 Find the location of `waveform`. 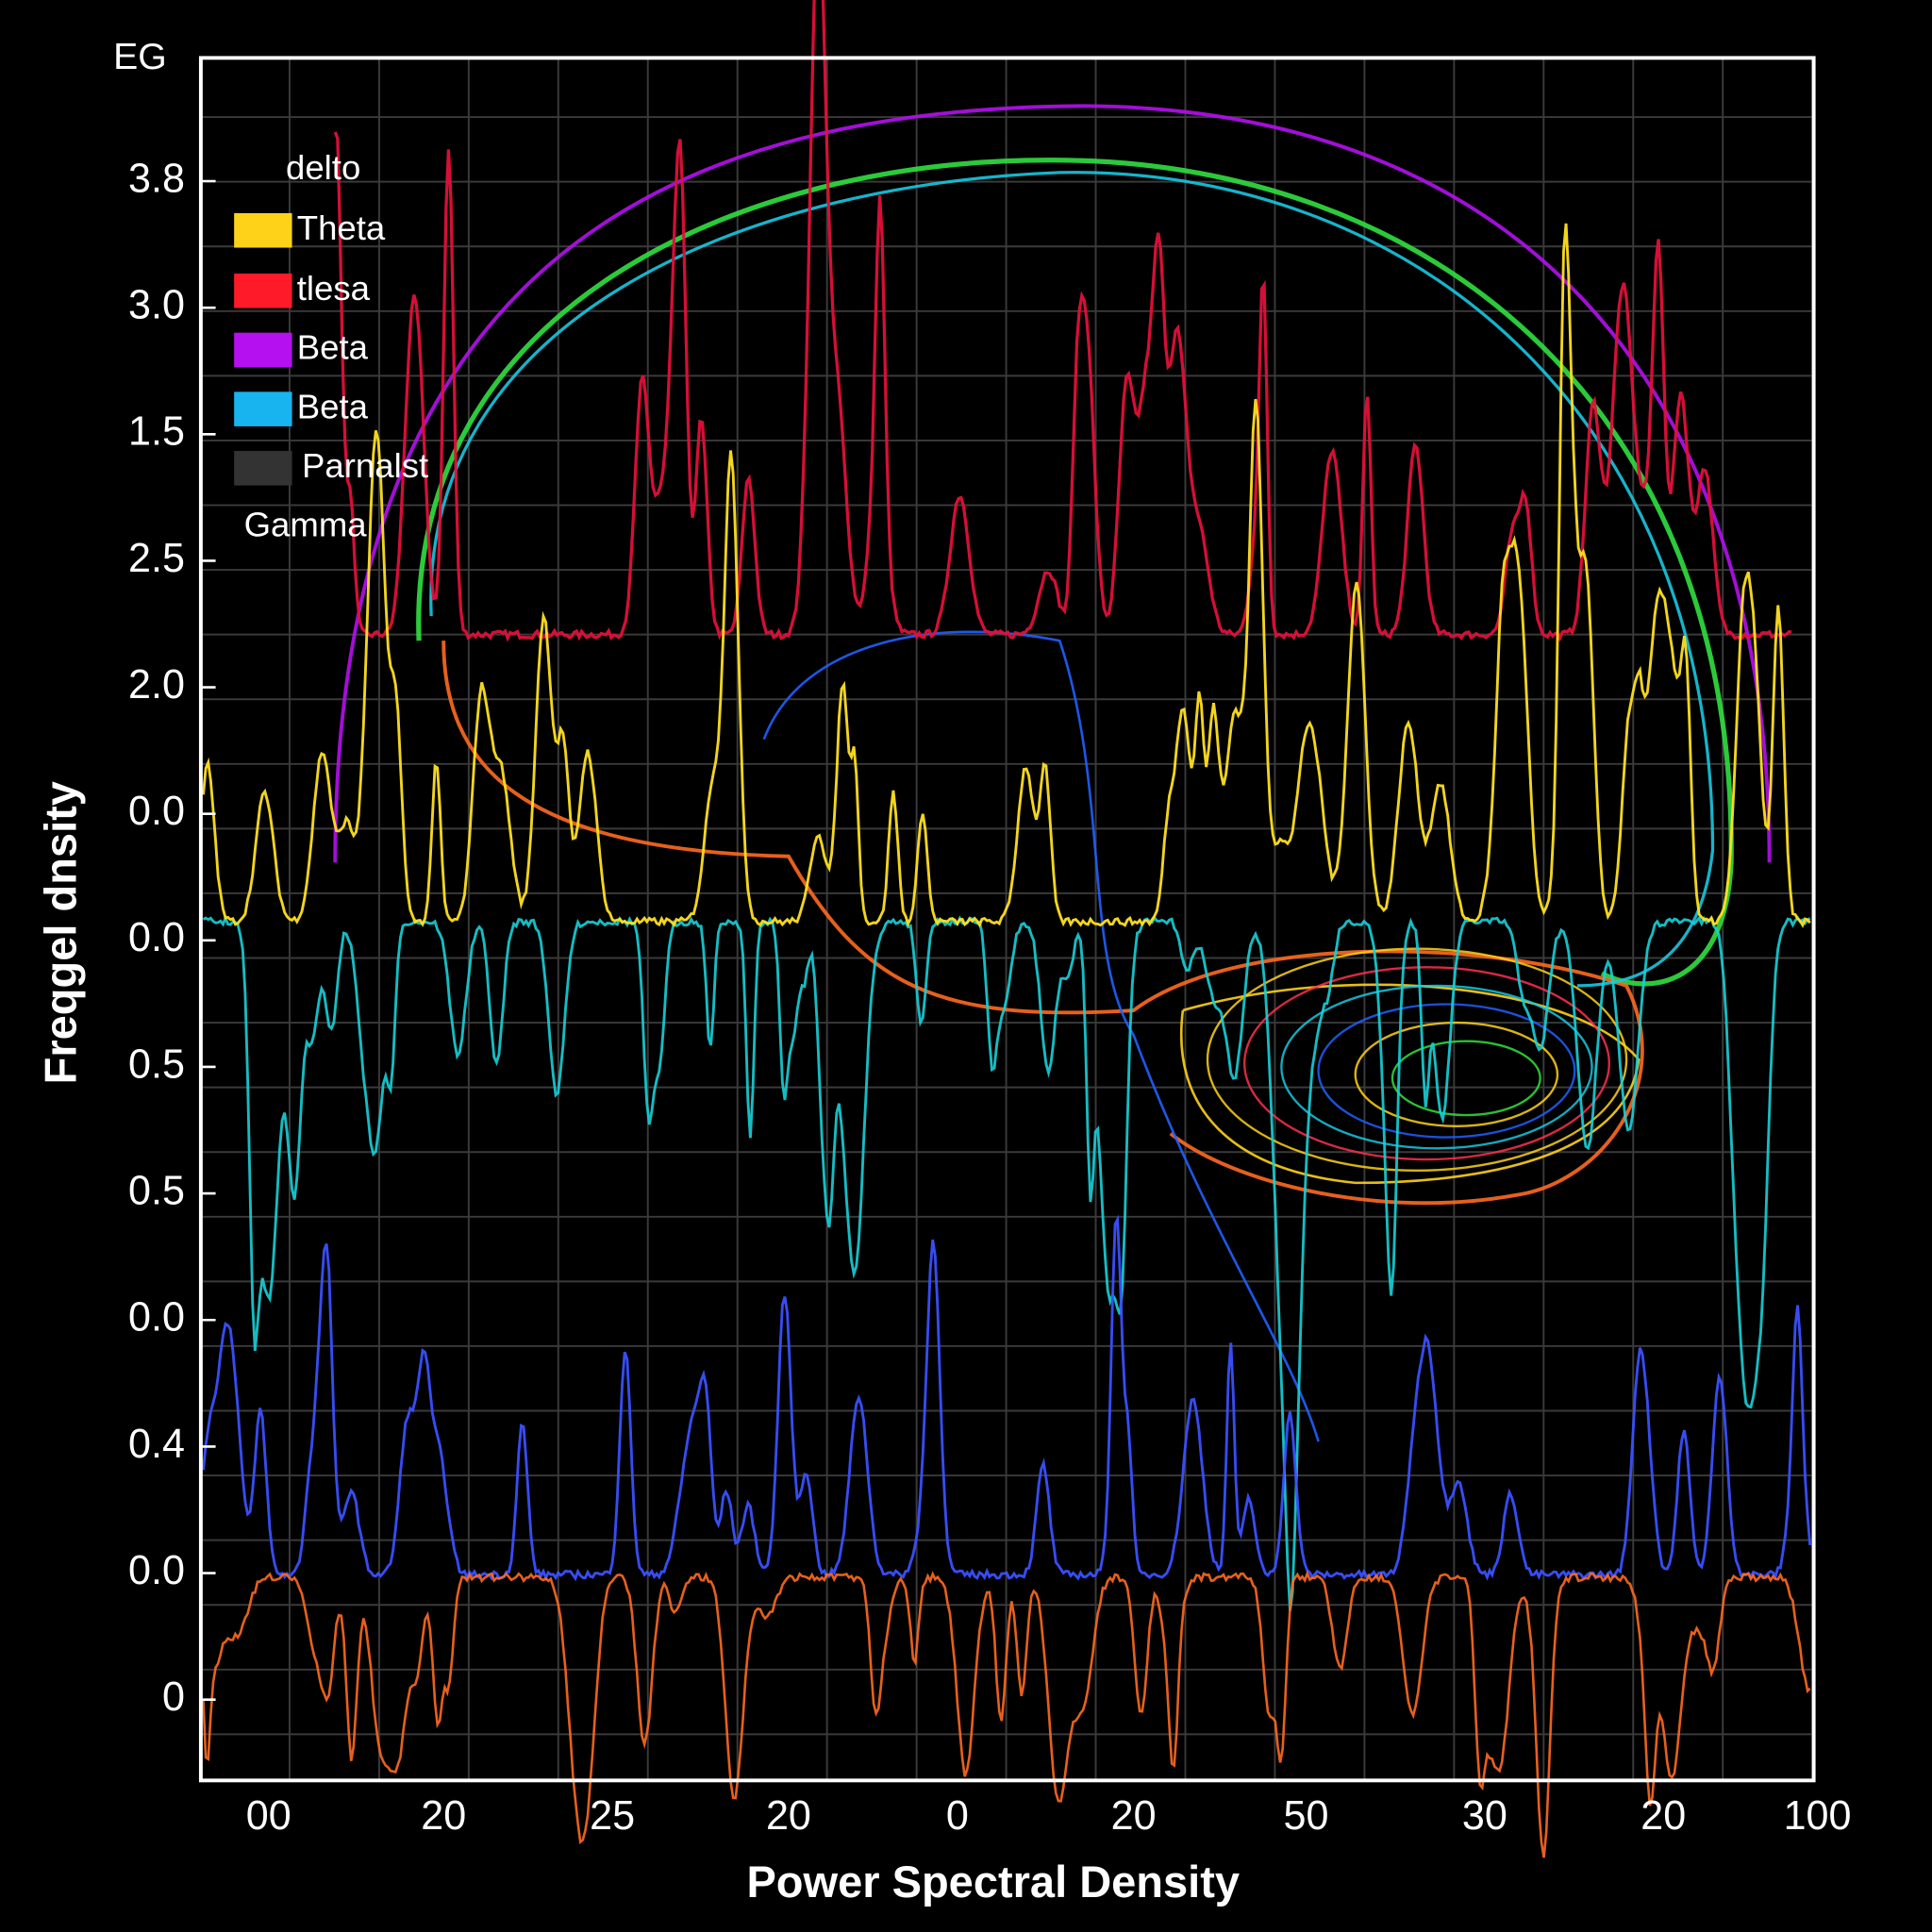

waveform is located at coordinates (1006, 1714).